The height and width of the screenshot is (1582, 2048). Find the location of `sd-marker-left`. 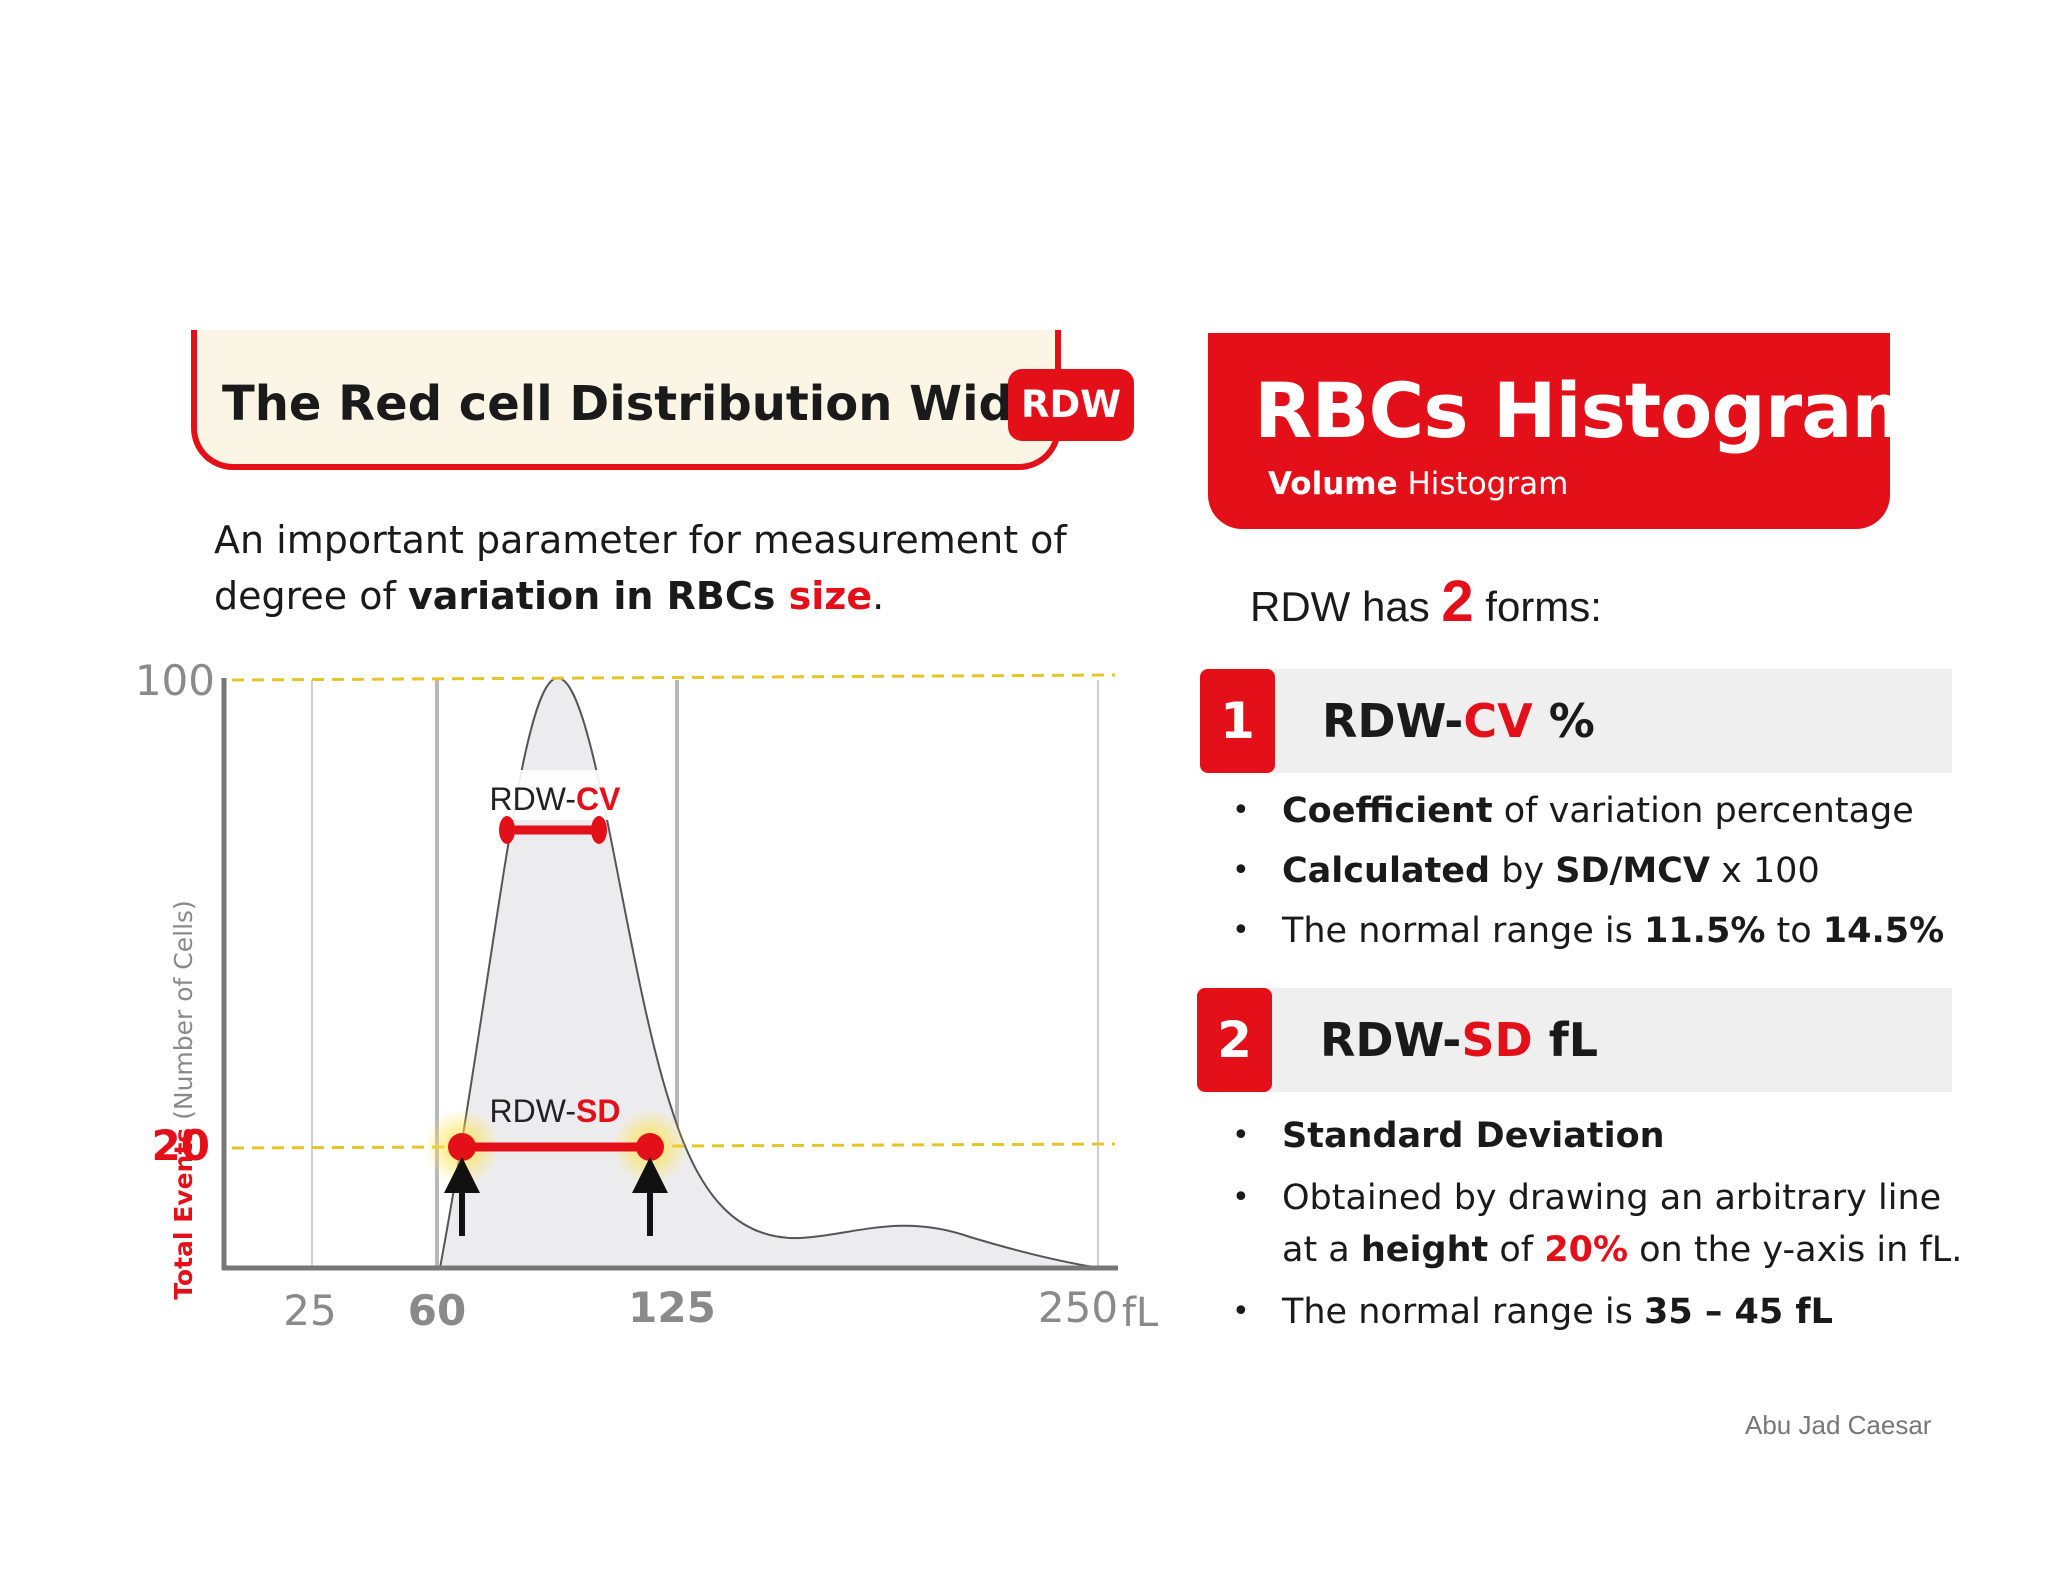

sd-marker-left is located at coordinates (462, 1147).